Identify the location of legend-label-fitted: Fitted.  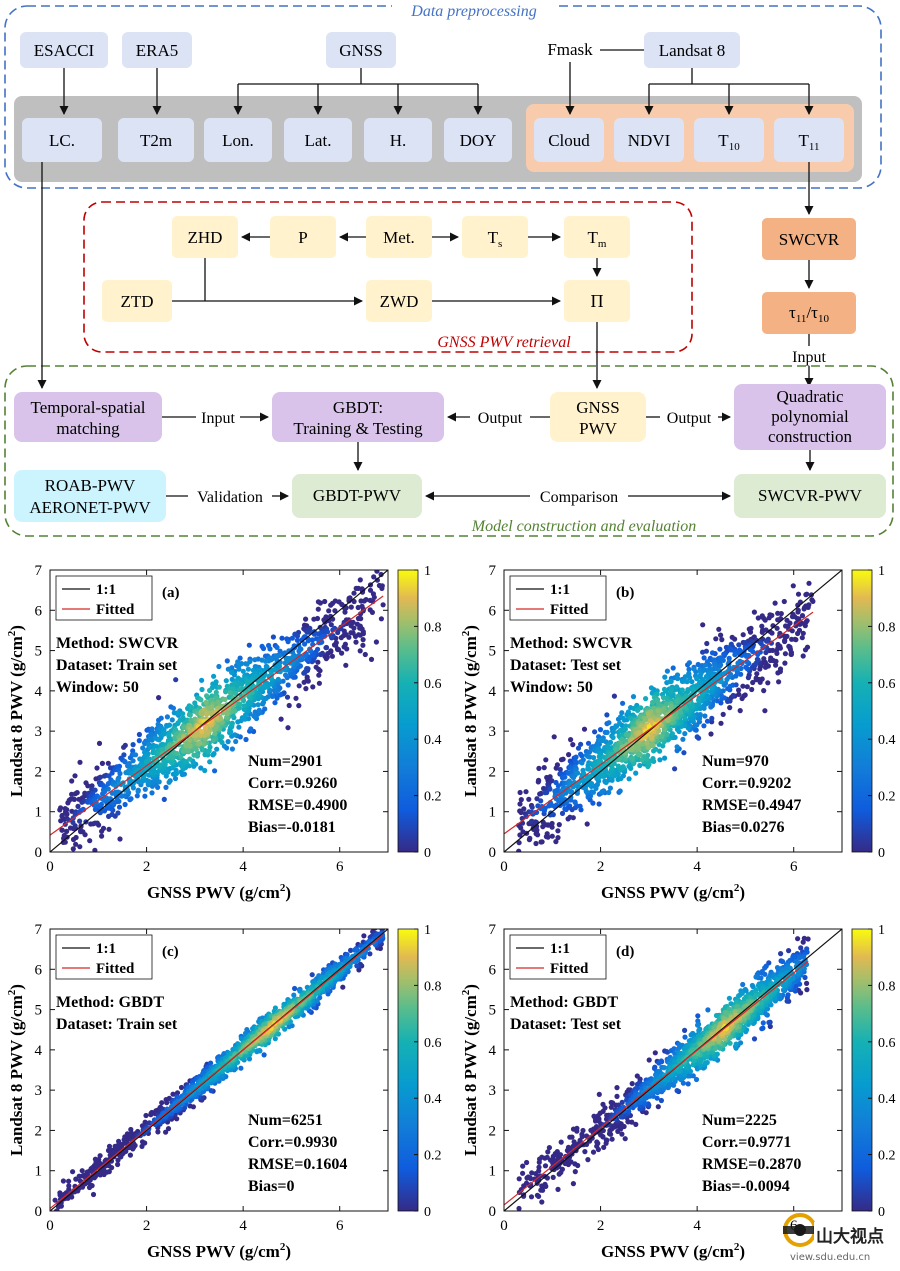
(115, 969).